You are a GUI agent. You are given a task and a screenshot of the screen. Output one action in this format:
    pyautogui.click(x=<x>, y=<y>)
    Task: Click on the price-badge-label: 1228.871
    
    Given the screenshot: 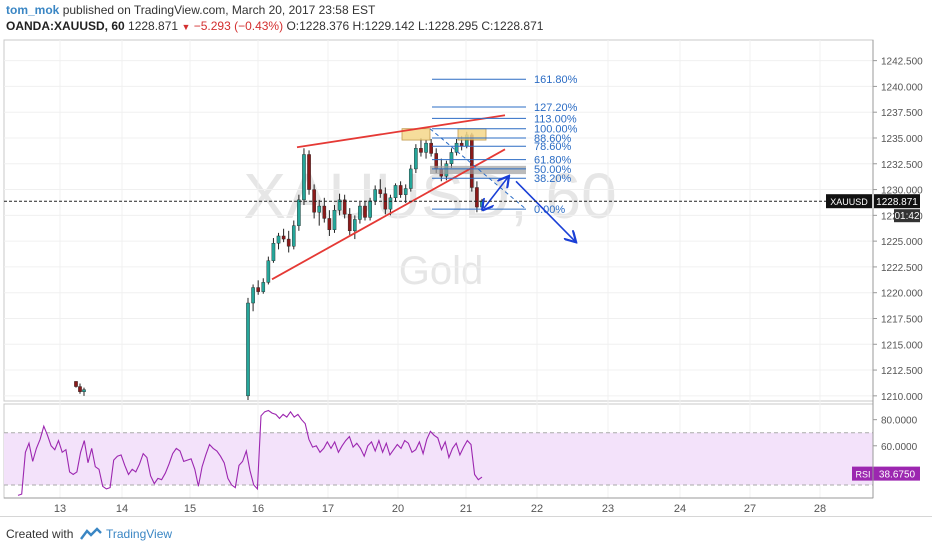 What is the action you would take?
    pyautogui.click(x=897, y=202)
    